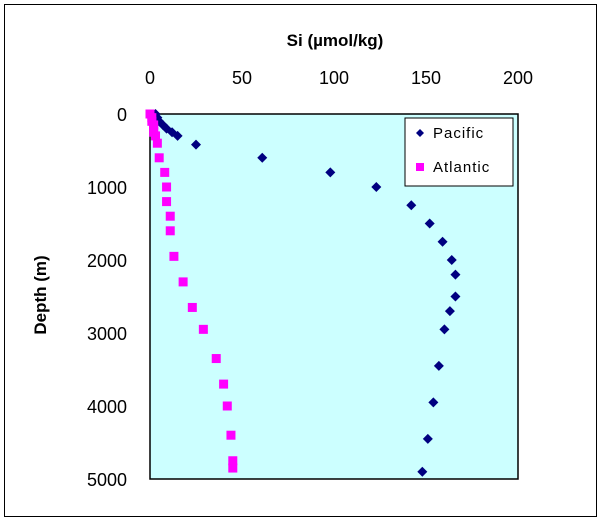  Describe the element at coordinates (107, 188) in the screenshot. I see `y-tick-label: 1000` at that location.